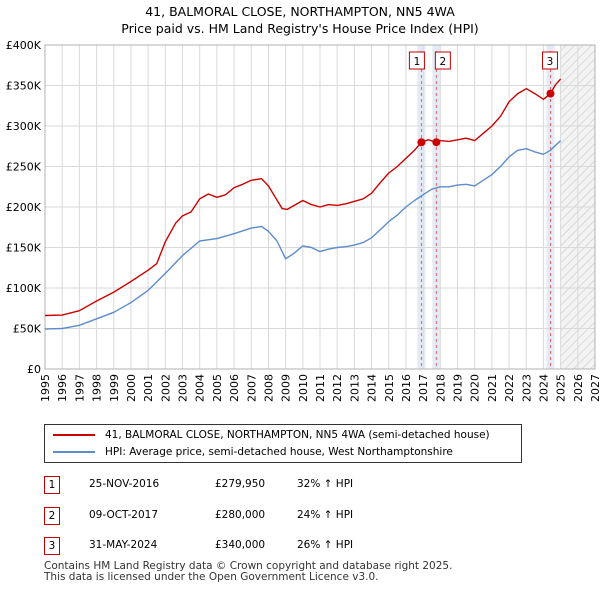  Describe the element at coordinates (165, 388) in the screenshot. I see `x-tick-label: 2002` at that location.